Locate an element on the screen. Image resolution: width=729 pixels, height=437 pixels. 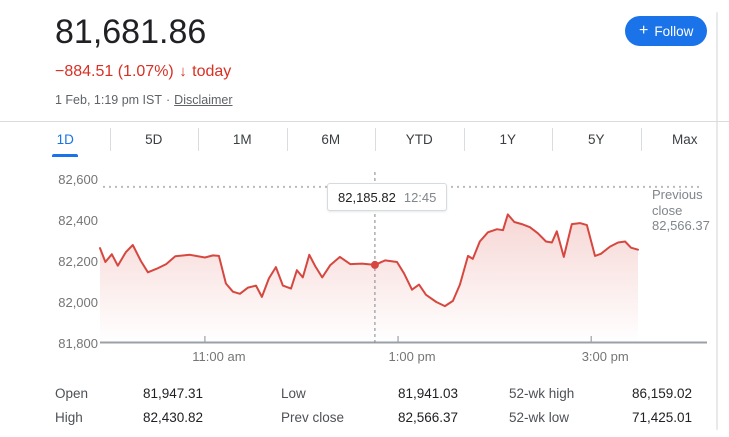
disclaimer-link: Disclaimer is located at coordinates (203, 100).